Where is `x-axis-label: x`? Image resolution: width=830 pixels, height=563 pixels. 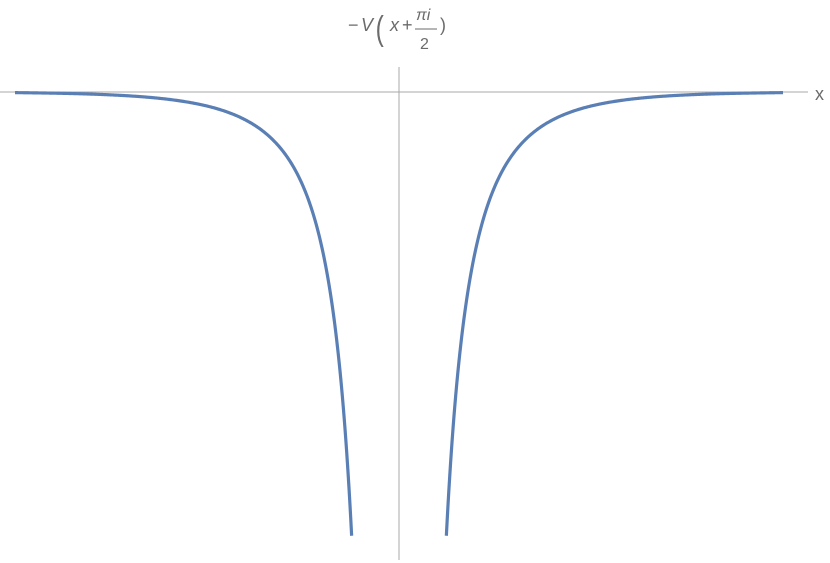
x-axis-label: x is located at coordinates (819, 94).